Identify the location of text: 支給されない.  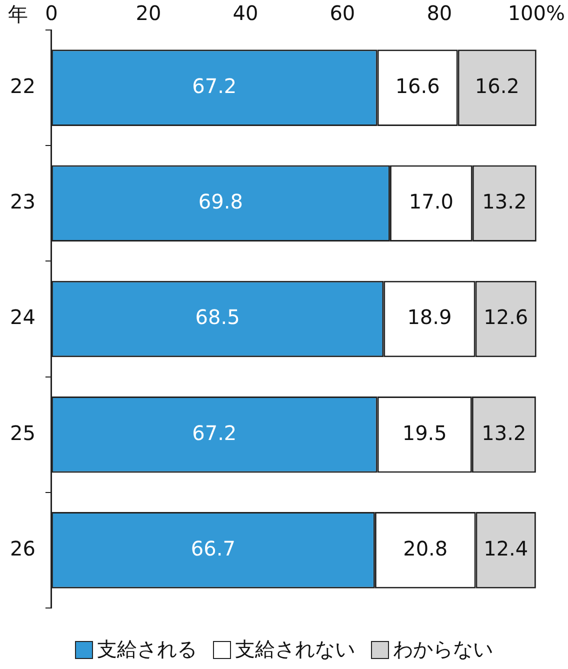
(295, 649).